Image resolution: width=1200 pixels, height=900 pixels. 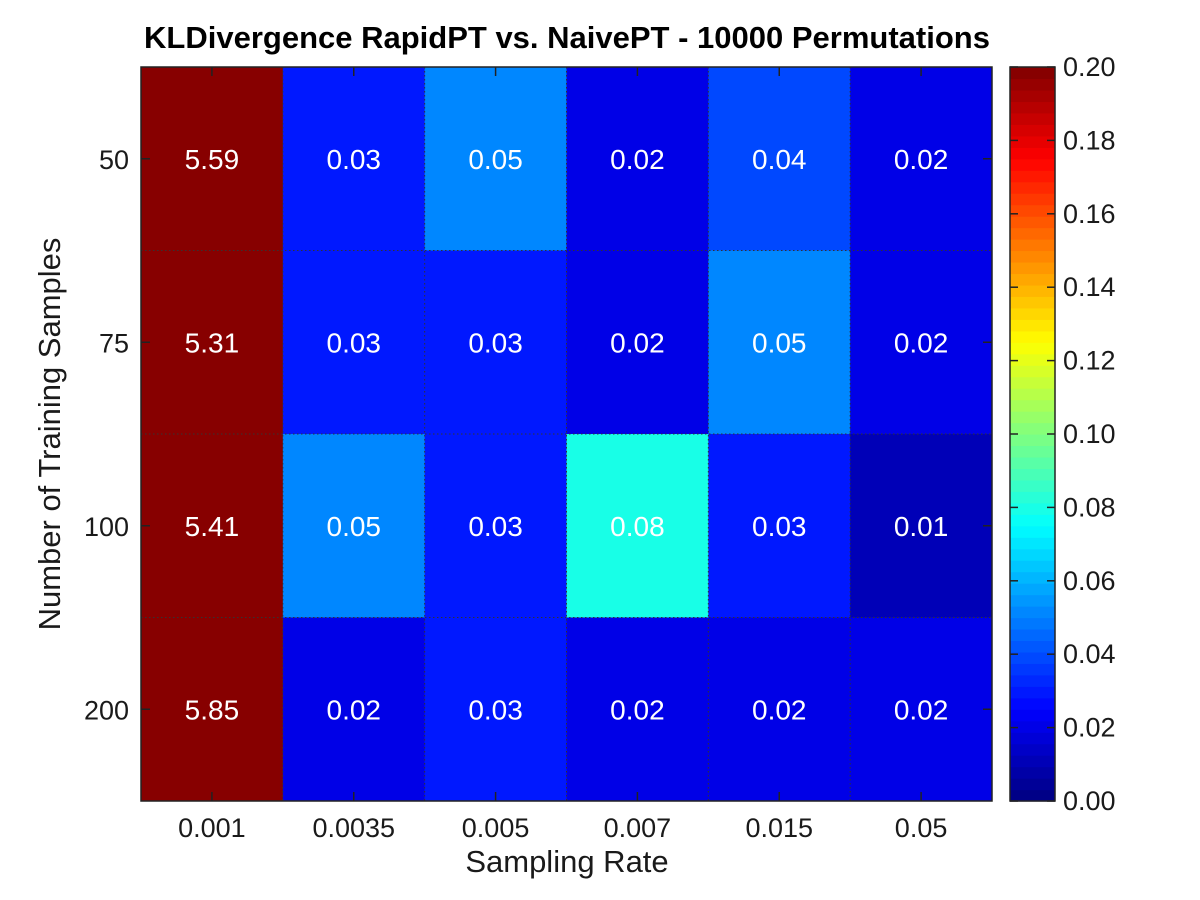 What do you see at coordinates (49, 434) in the screenshot?
I see `y-axis-label: Number of Training Samples` at bounding box center [49, 434].